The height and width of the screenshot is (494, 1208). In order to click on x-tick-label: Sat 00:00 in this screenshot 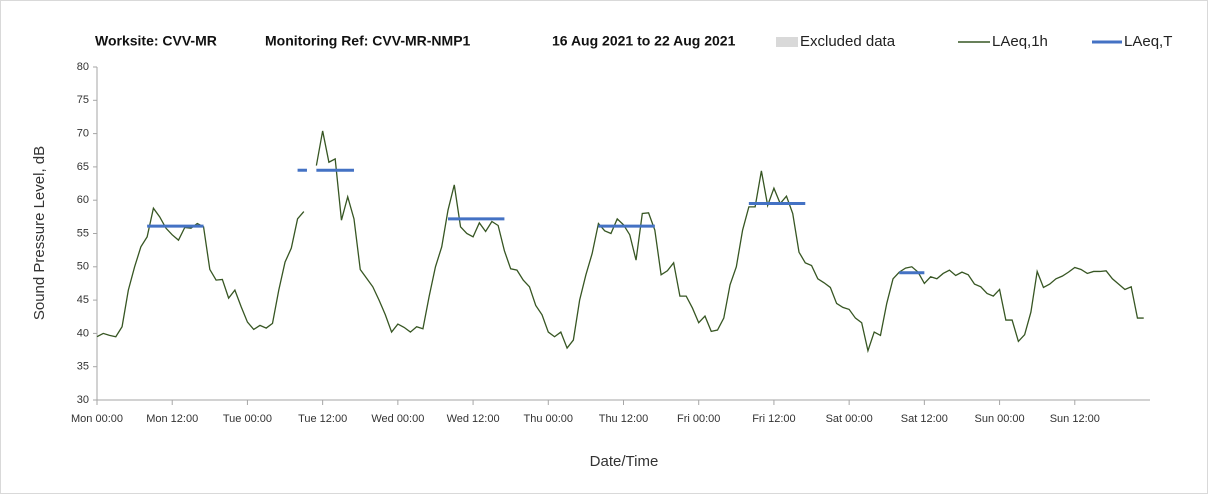, I will do `click(849, 419)`.